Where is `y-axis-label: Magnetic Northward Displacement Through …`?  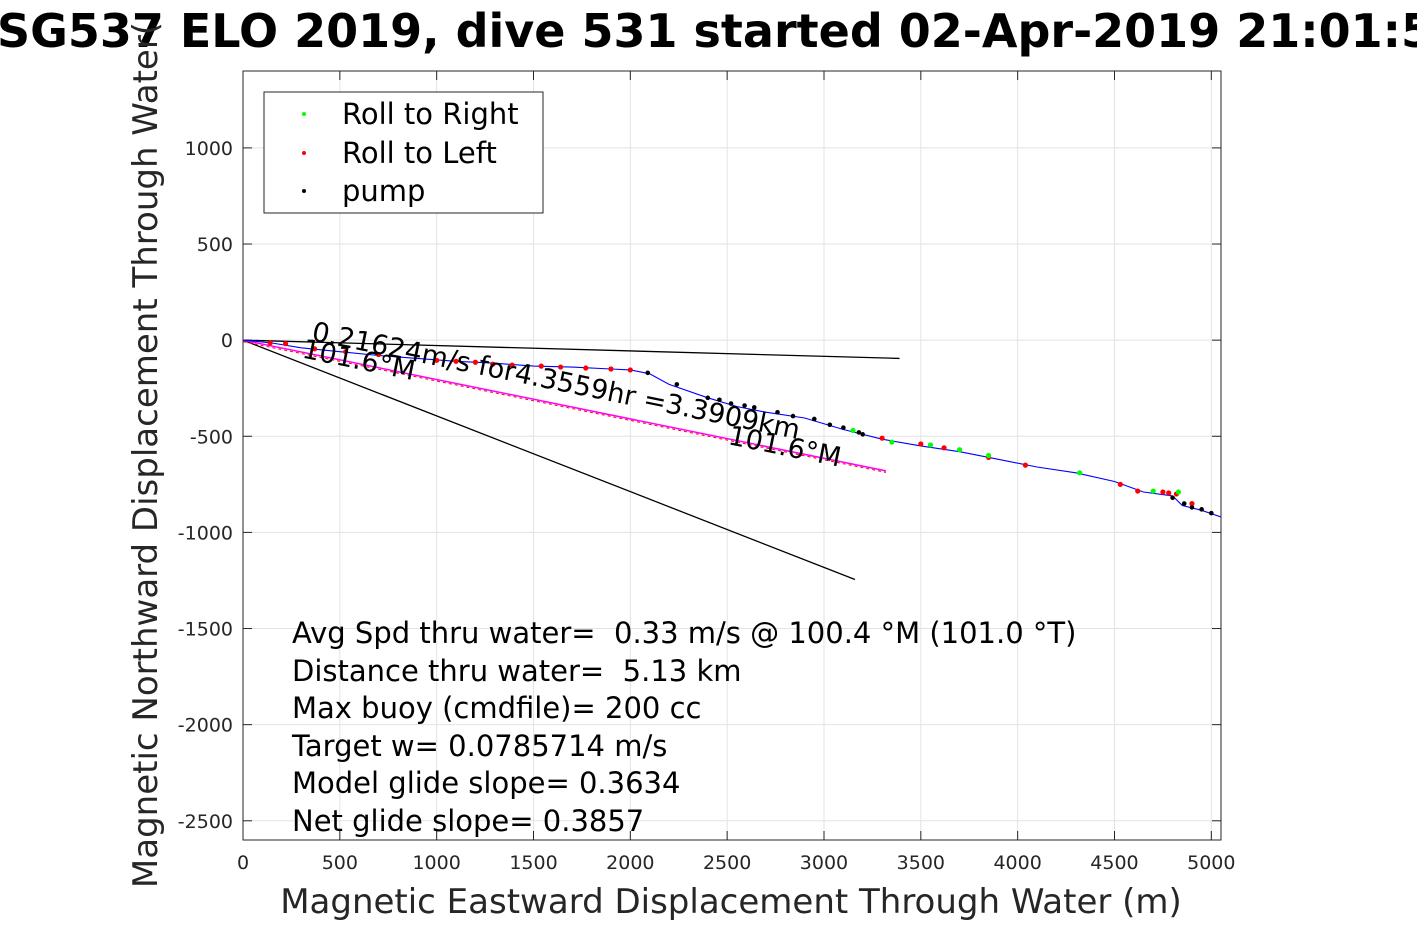
y-axis-label: Magnetic Northward Displacement Through … is located at coordinates (146, 455).